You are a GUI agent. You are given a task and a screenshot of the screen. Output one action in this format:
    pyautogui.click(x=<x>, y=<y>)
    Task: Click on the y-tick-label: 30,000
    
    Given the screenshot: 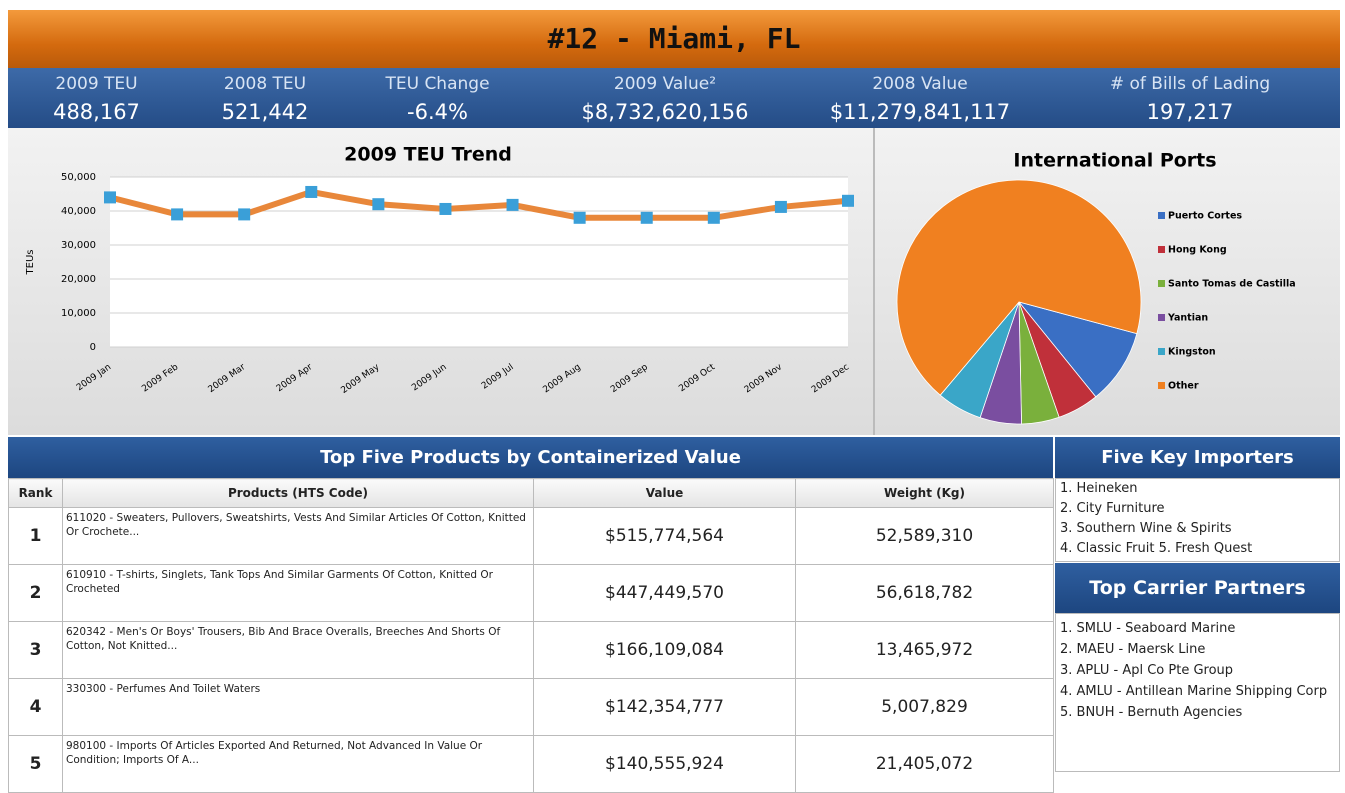 What is the action you would take?
    pyautogui.click(x=78, y=245)
    